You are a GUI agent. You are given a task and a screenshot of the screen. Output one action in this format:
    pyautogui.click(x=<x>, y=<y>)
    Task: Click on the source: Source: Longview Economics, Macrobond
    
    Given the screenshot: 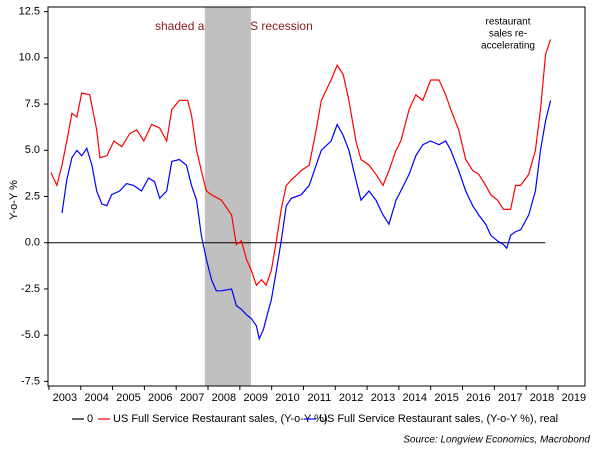 What is the action you would take?
    pyautogui.click(x=496, y=440)
    